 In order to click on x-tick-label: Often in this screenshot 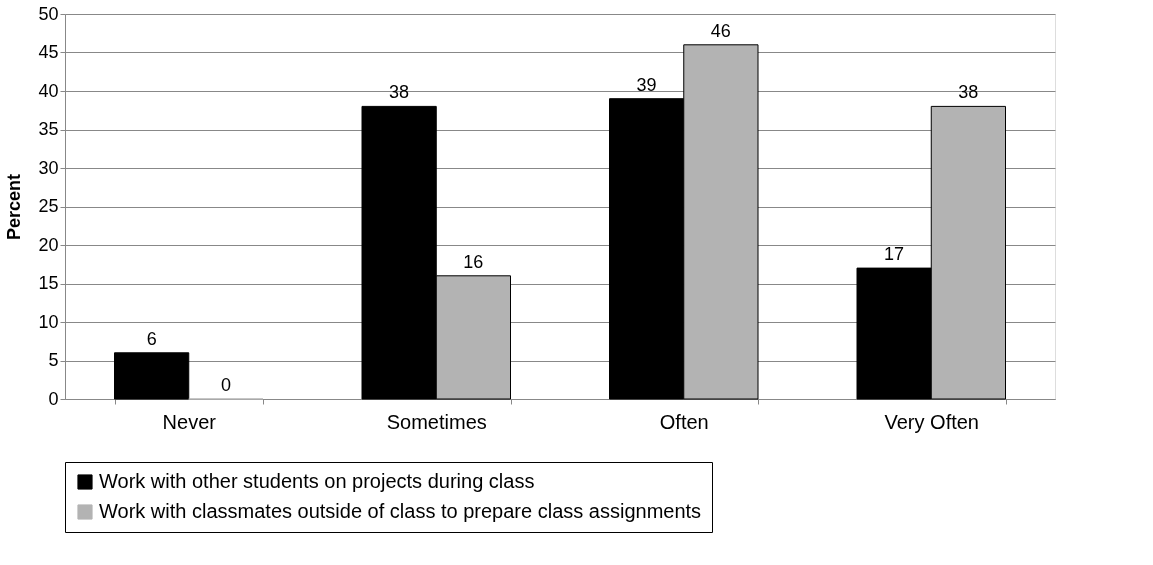, I will do `click(684, 421)`.